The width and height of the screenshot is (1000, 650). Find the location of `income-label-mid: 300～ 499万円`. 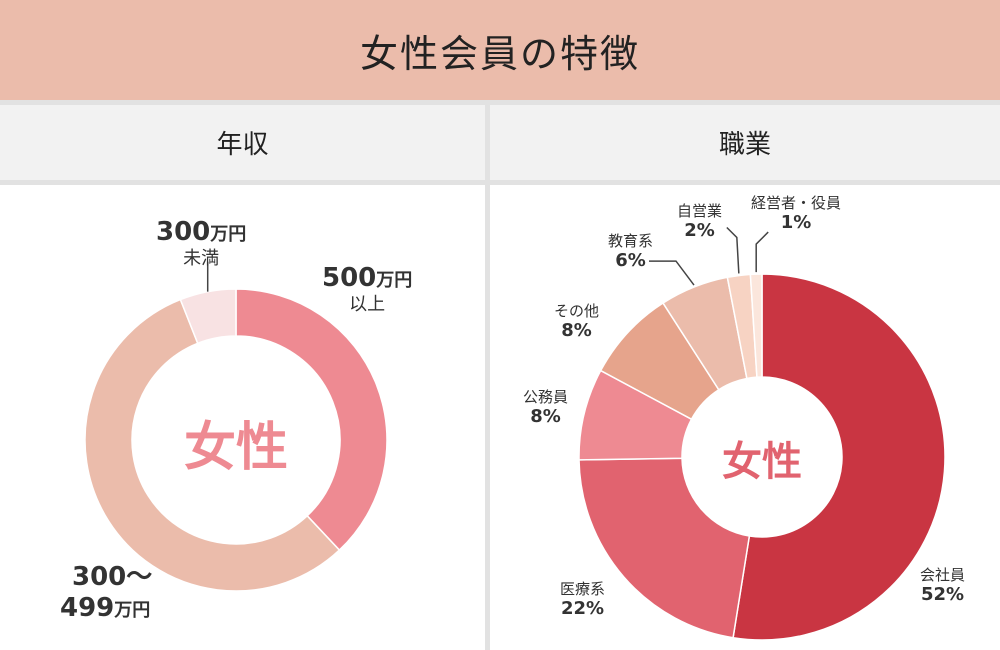

income-label-mid: 300～ 499万円 is located at coordinates (106, 593).